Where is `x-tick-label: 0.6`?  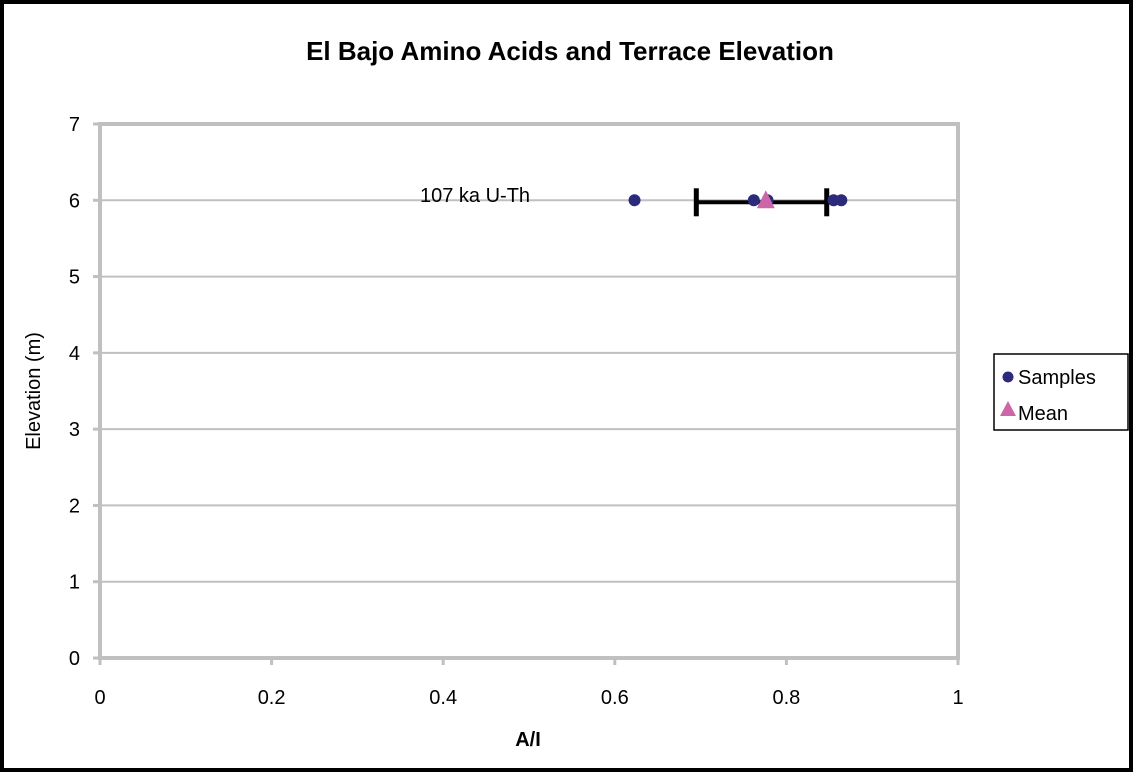
x-tick-label: 0.6 is located at coordinates (615, 698).